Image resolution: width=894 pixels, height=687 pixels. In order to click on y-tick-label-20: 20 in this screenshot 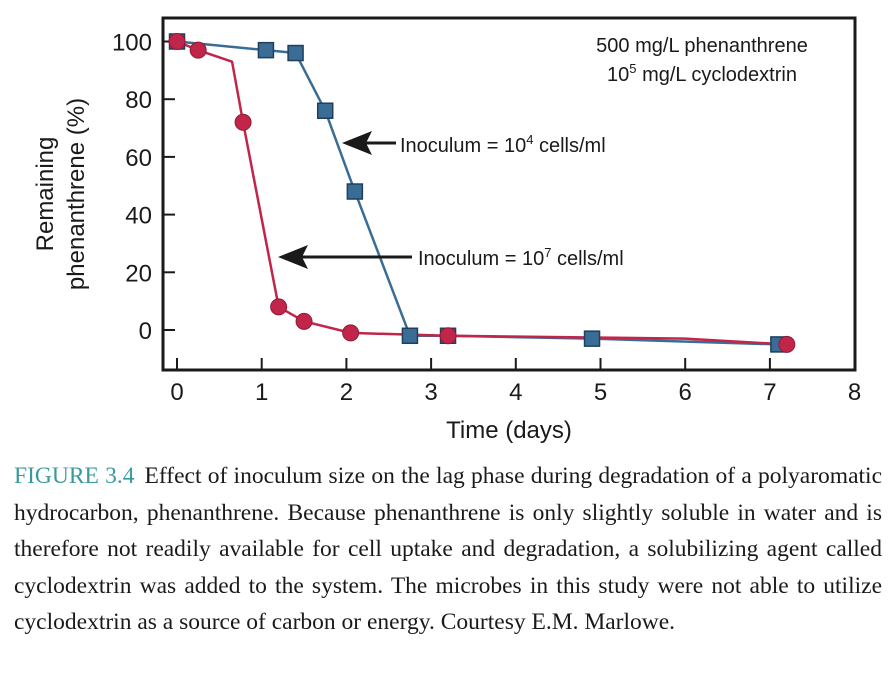, I will do `click(138, 273)`.